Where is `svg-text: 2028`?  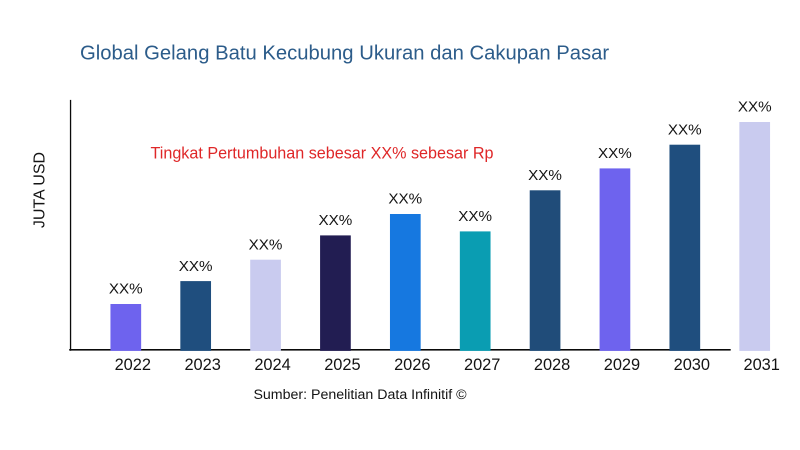
svg-text: 2028 is located at coordinates (552, 365).